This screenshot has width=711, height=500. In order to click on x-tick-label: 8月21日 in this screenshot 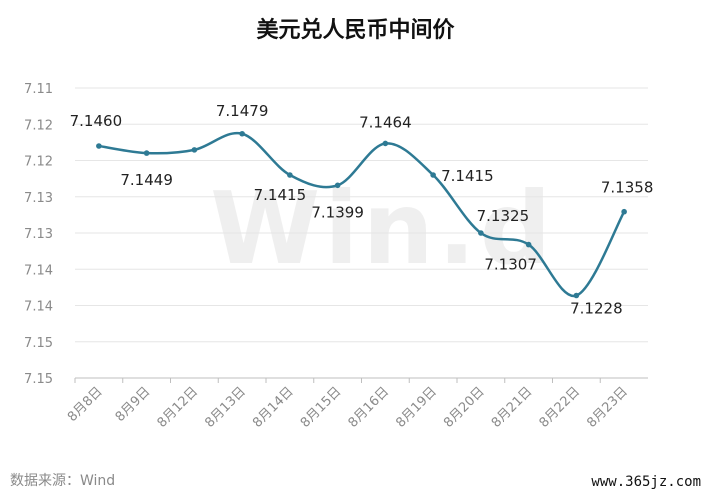, I will do `click(512, 407)`.